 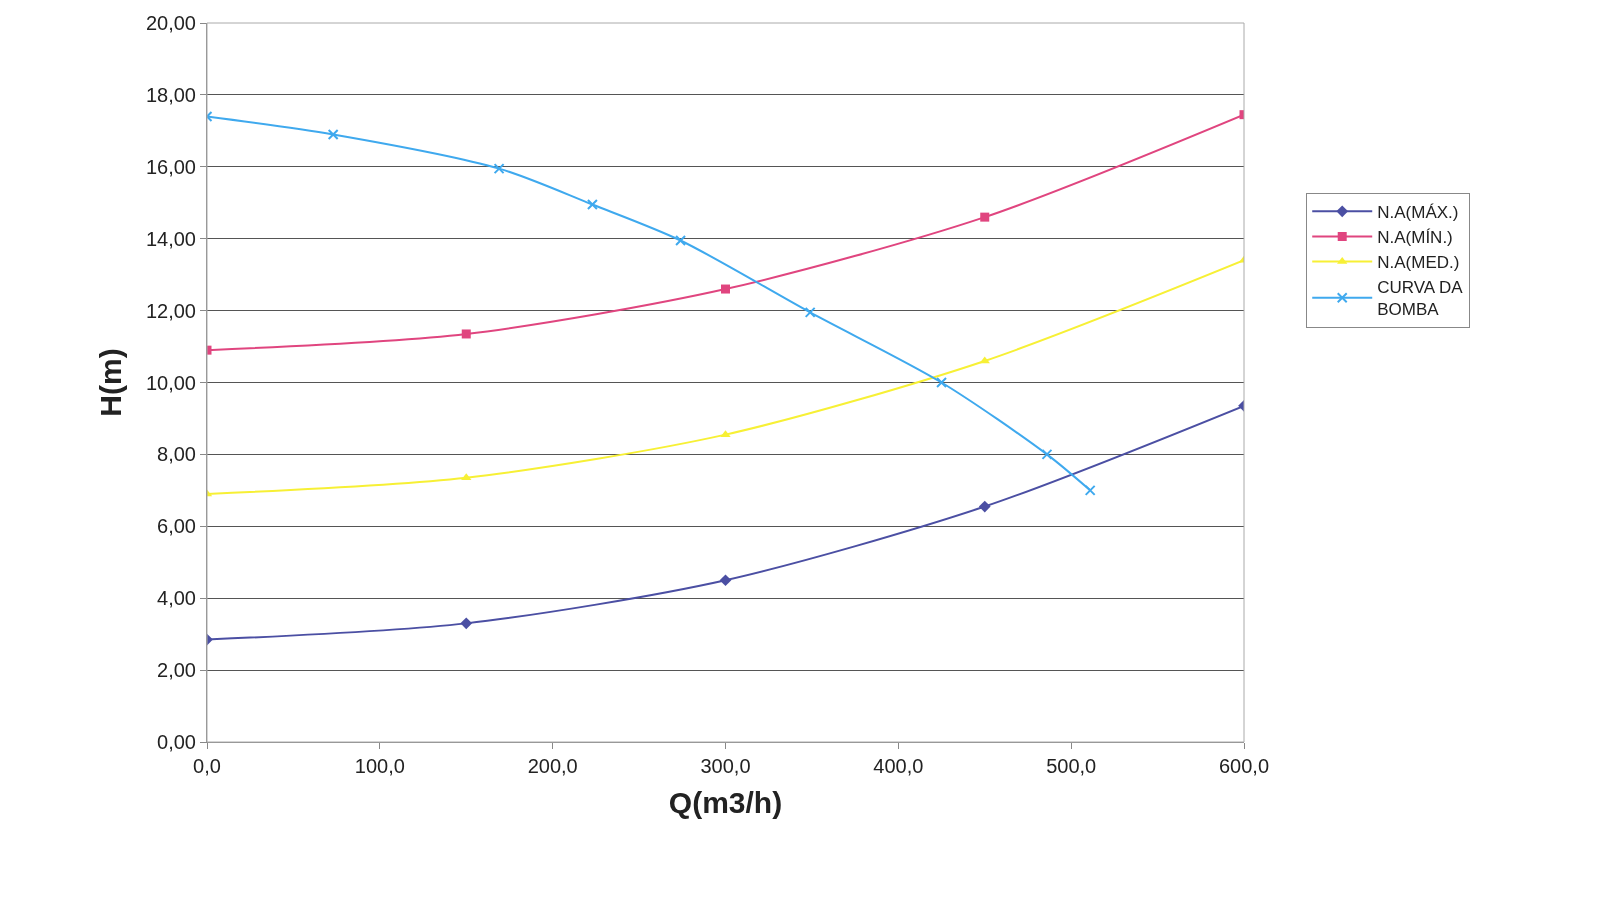 I want to click on y-tick-label: 8,00, so click(x=176, y=454).